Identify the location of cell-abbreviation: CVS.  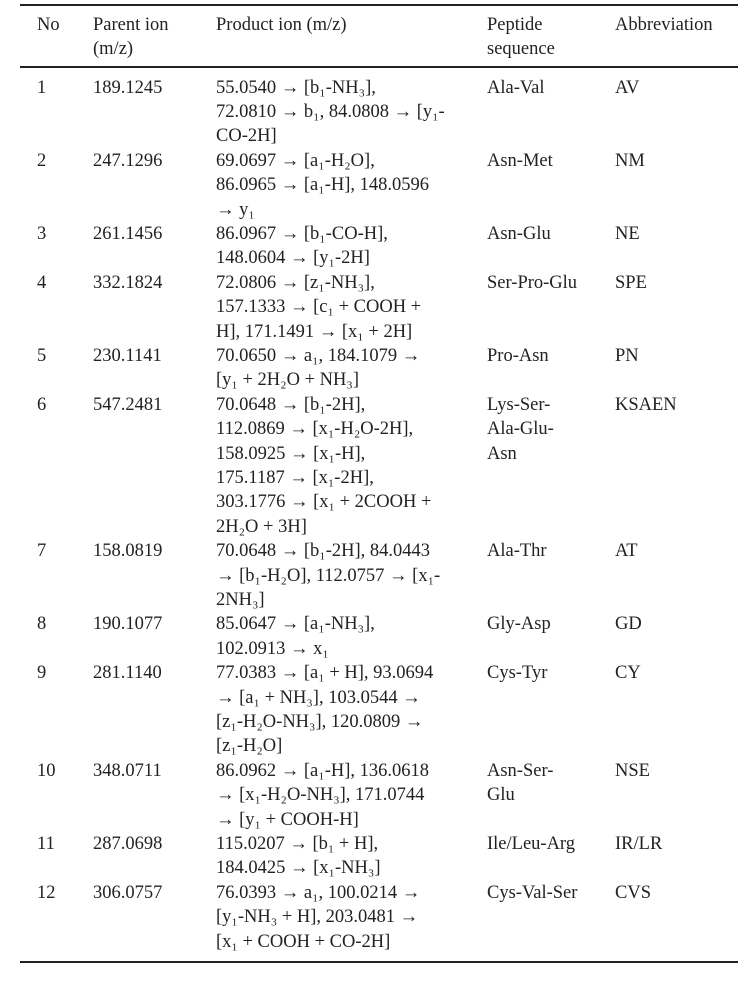
(633, 893).